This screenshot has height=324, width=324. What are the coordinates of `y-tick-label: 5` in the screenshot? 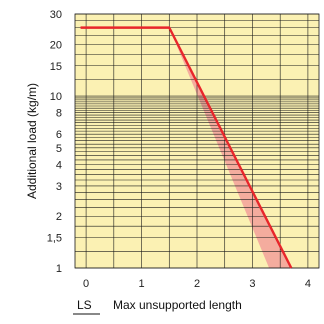 It's located at (59, 149).